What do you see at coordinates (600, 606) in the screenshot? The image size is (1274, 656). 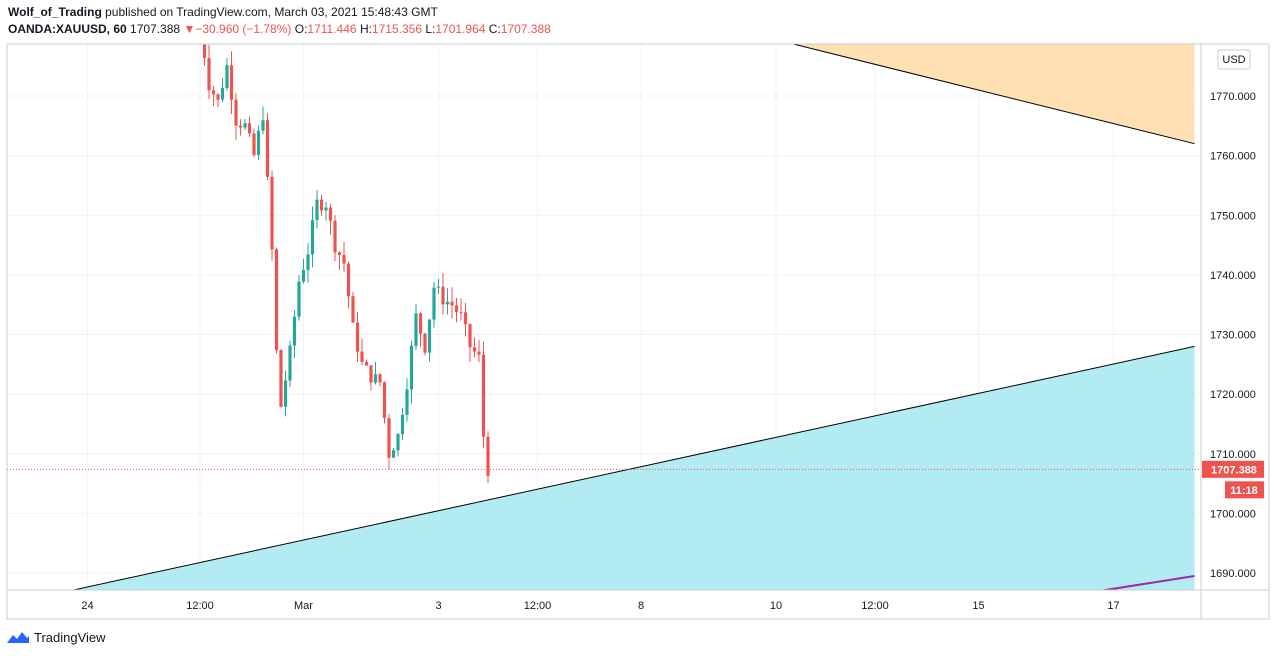 I see `time-axis: 24 12:00 Mar 3 12:00 8 10 12:00 15 17` at bounding box center [600, 606].